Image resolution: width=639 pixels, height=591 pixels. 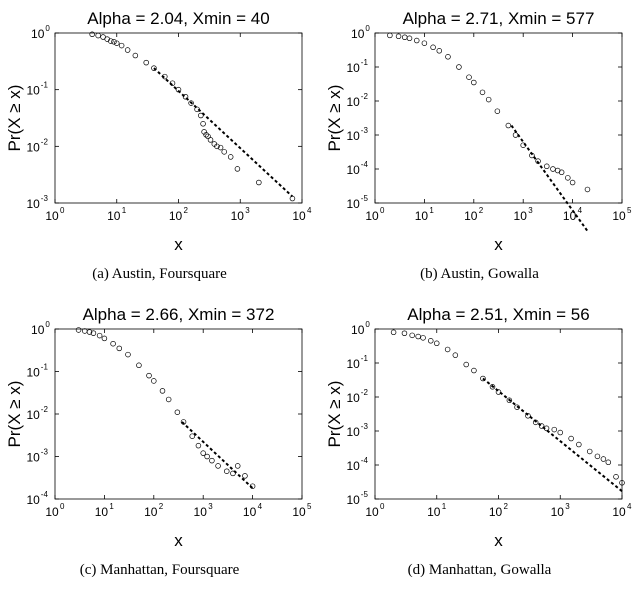 What do you see at coordinates (159, 570) in the screenshot?
I see `chart-caption: (c) Manhattan, Foursquare` at bounding box center [159, 570].